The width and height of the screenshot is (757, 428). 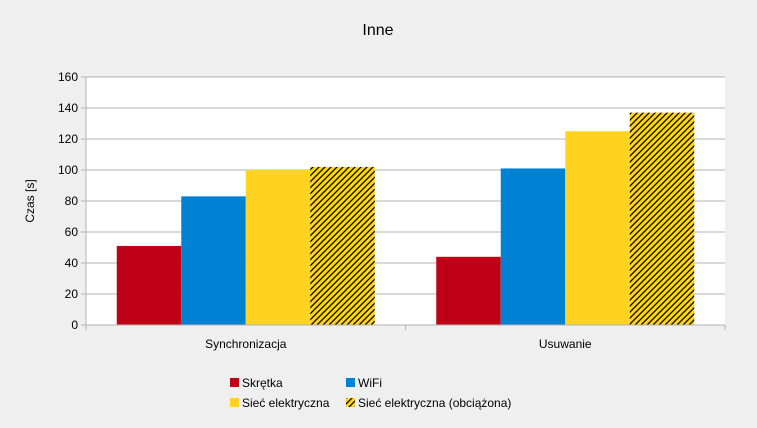 What do you see at coordinates (565, 344) in the screenshot?
I see `x-category-label: Usuwanie` at bounding box center [565, 344].